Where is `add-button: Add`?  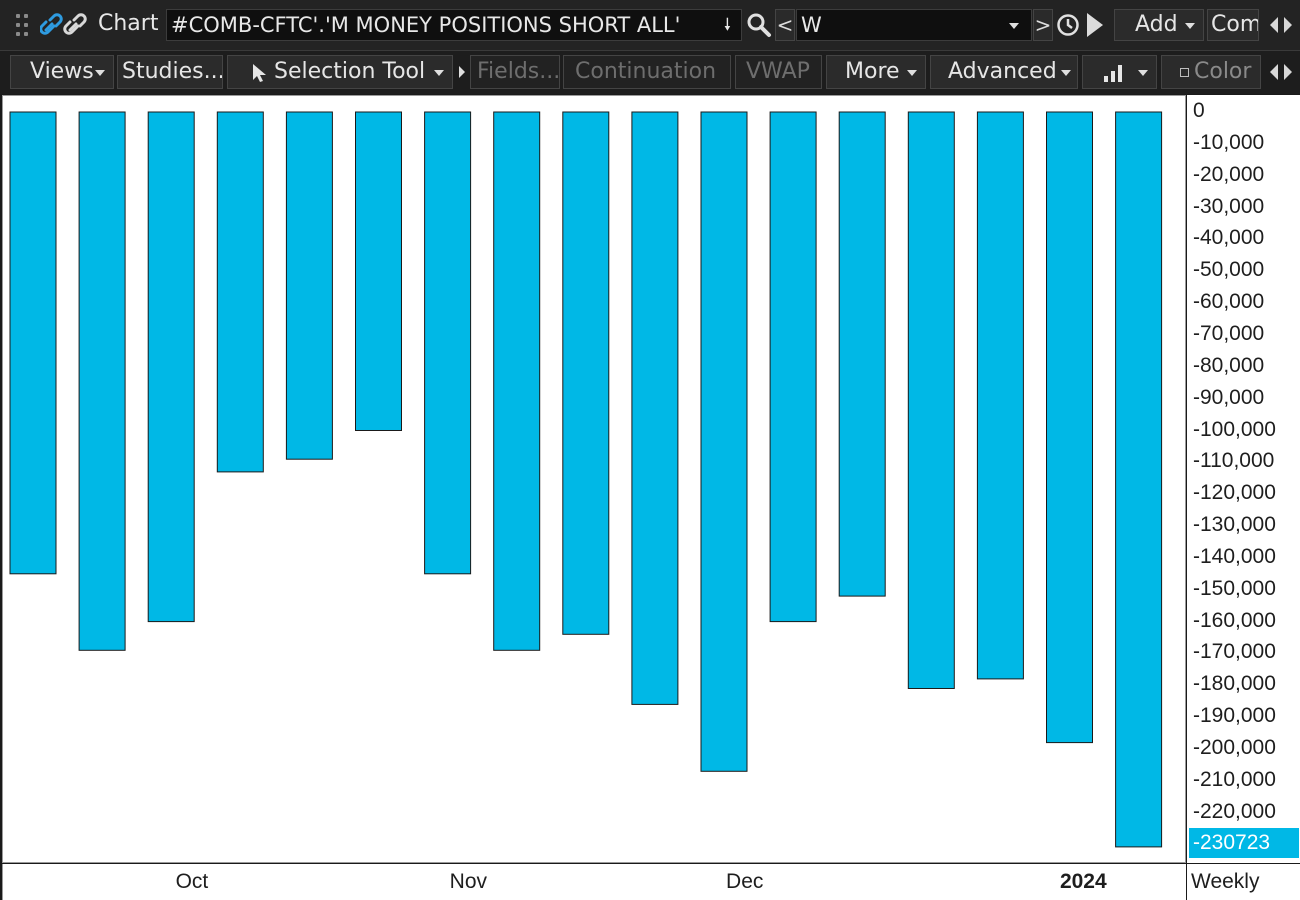 add-button: Add is located at coordinates (1159, 25).